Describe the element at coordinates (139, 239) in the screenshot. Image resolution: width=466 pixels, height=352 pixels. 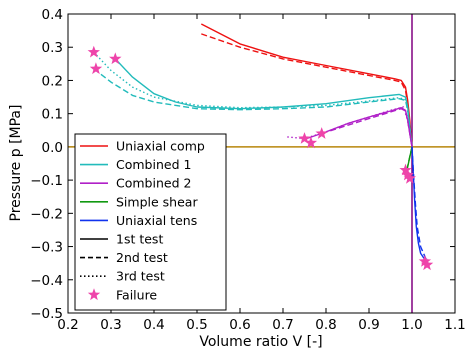
I see `legend-label: 1st test` at that location.